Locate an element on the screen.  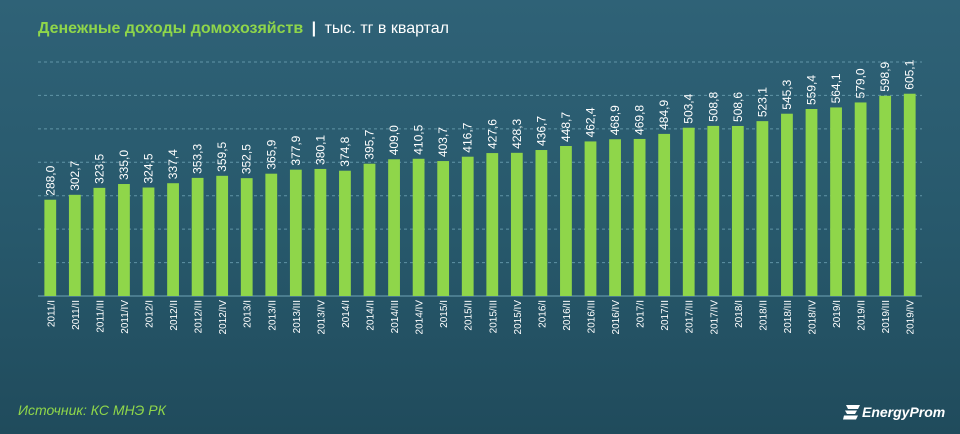
x-tick-label: 2018/IV is located at coordinates (813, 317).